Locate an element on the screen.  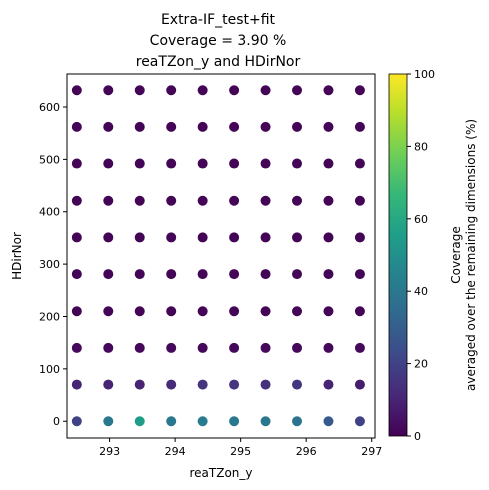
y-tick-label: 500 is located at coordinates (49, 159).